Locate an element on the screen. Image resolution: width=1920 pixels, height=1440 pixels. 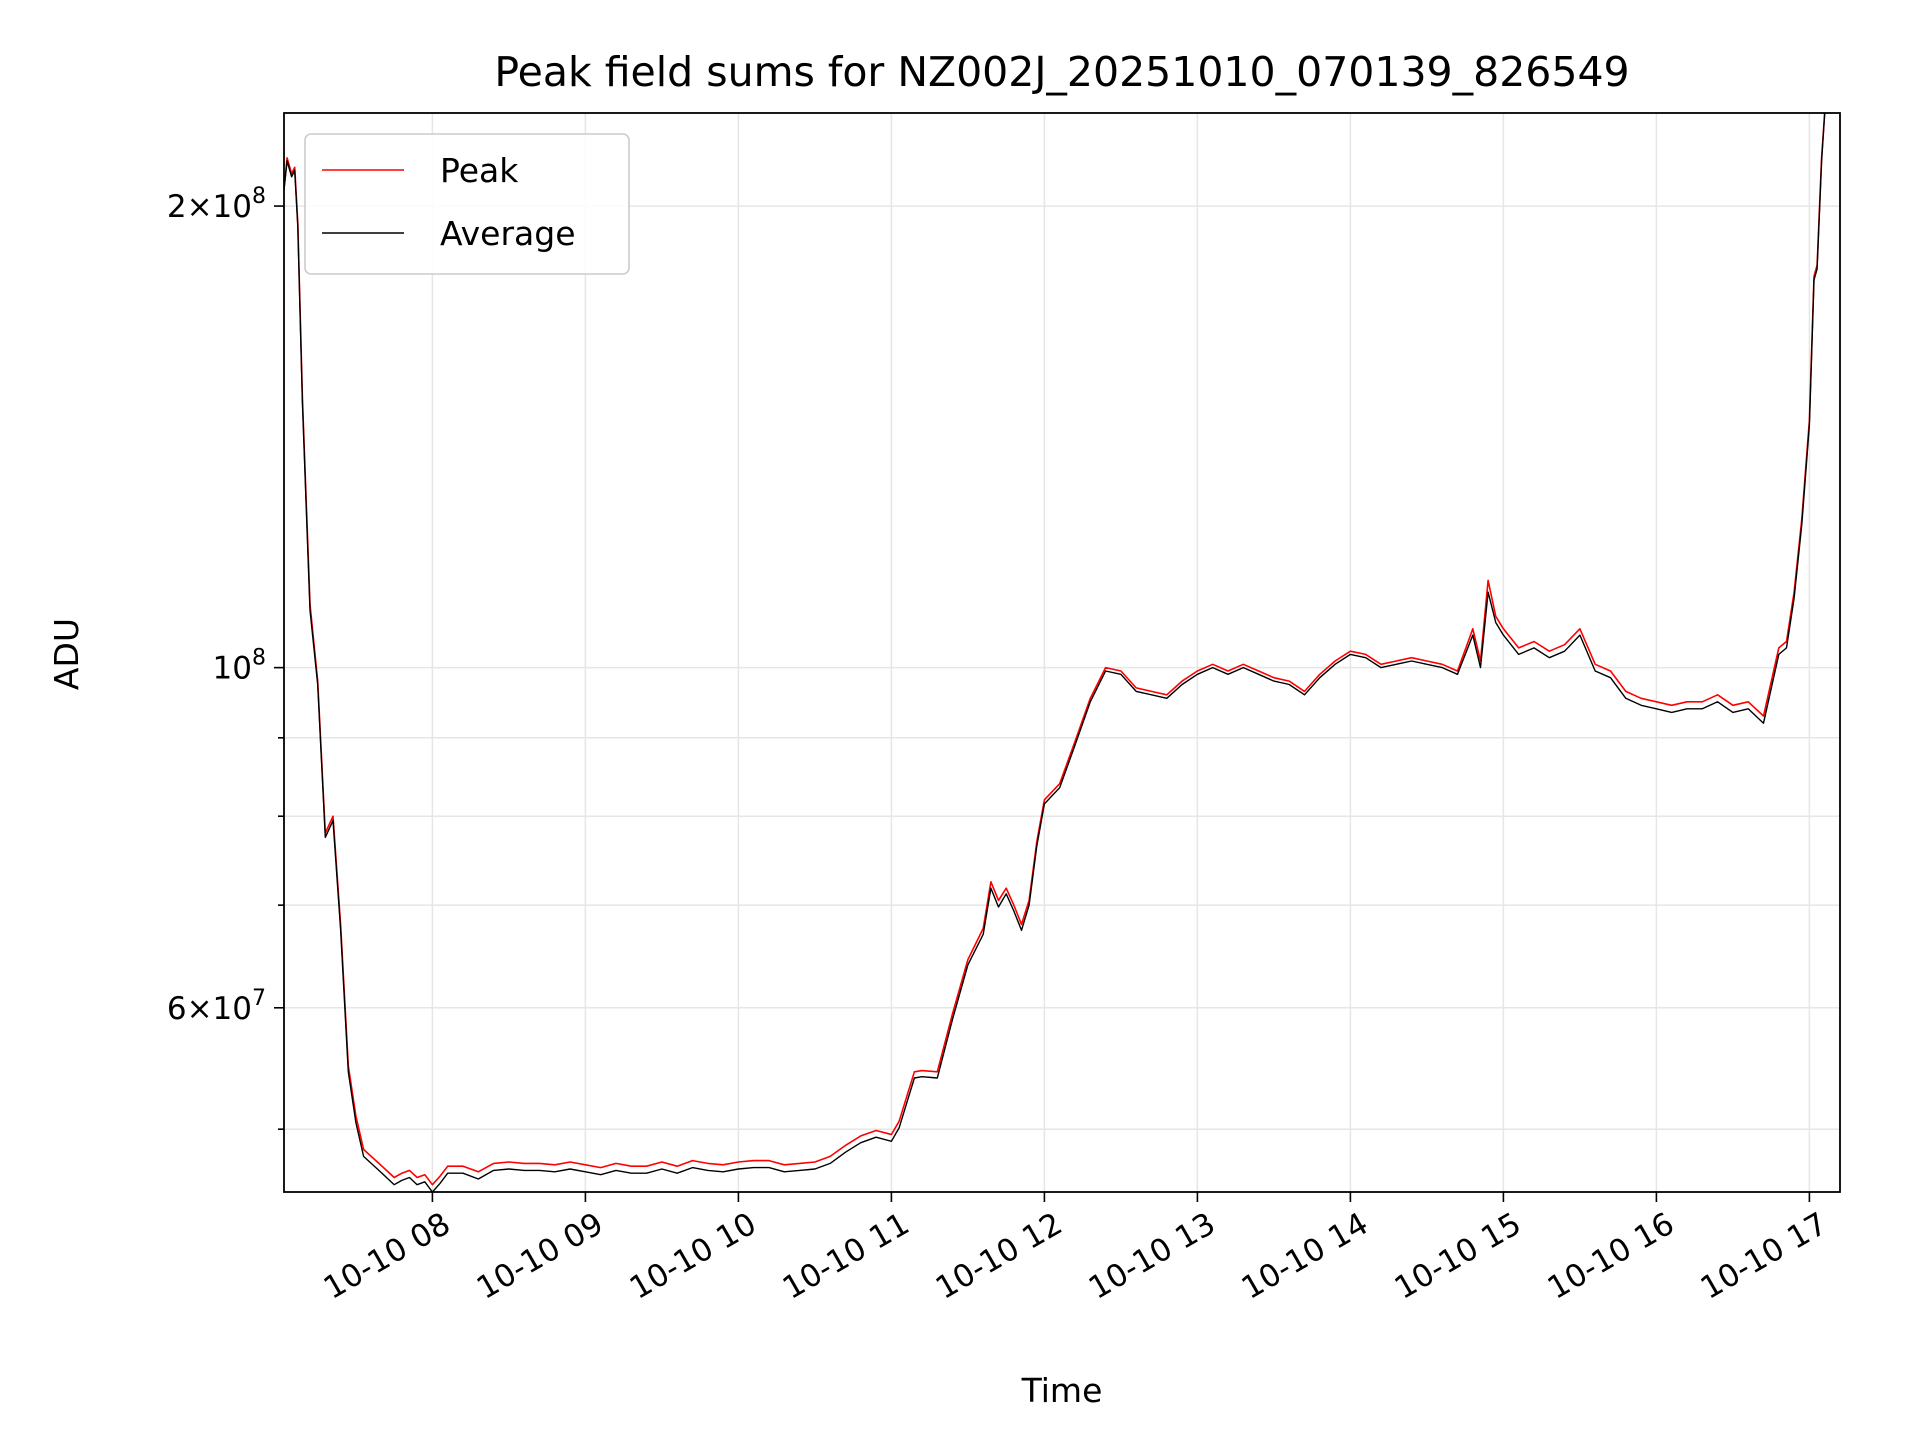
legend: Peak Average is located at coordinates (467, 204).